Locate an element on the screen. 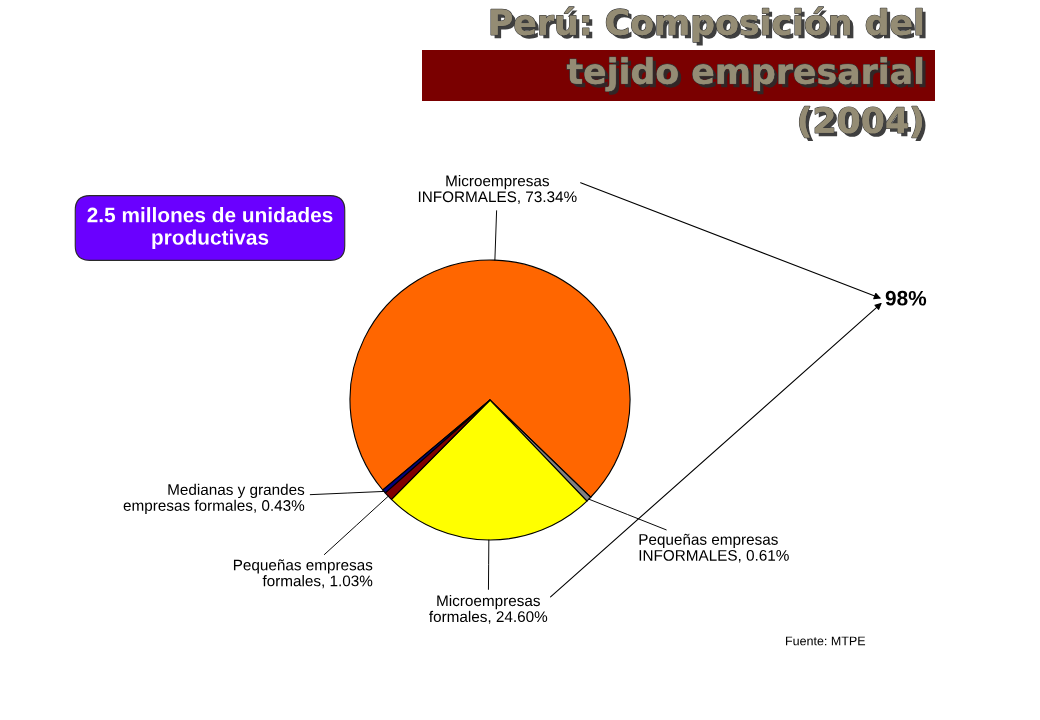 The height and width of the screenshot is (720, 1040). slice-label: Microempresas formales, 24.60% is located at coordinates (488, 609).